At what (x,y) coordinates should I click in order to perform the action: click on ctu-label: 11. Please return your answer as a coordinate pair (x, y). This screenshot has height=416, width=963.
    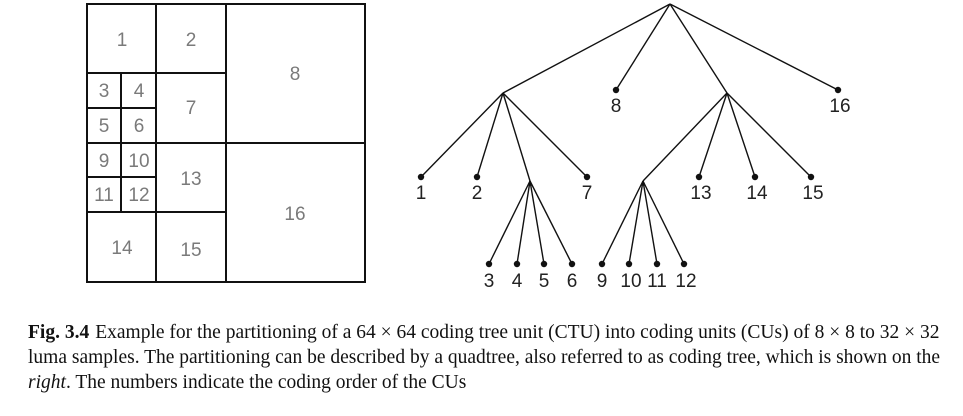
    Looking at the image, I should click on (104, 195).